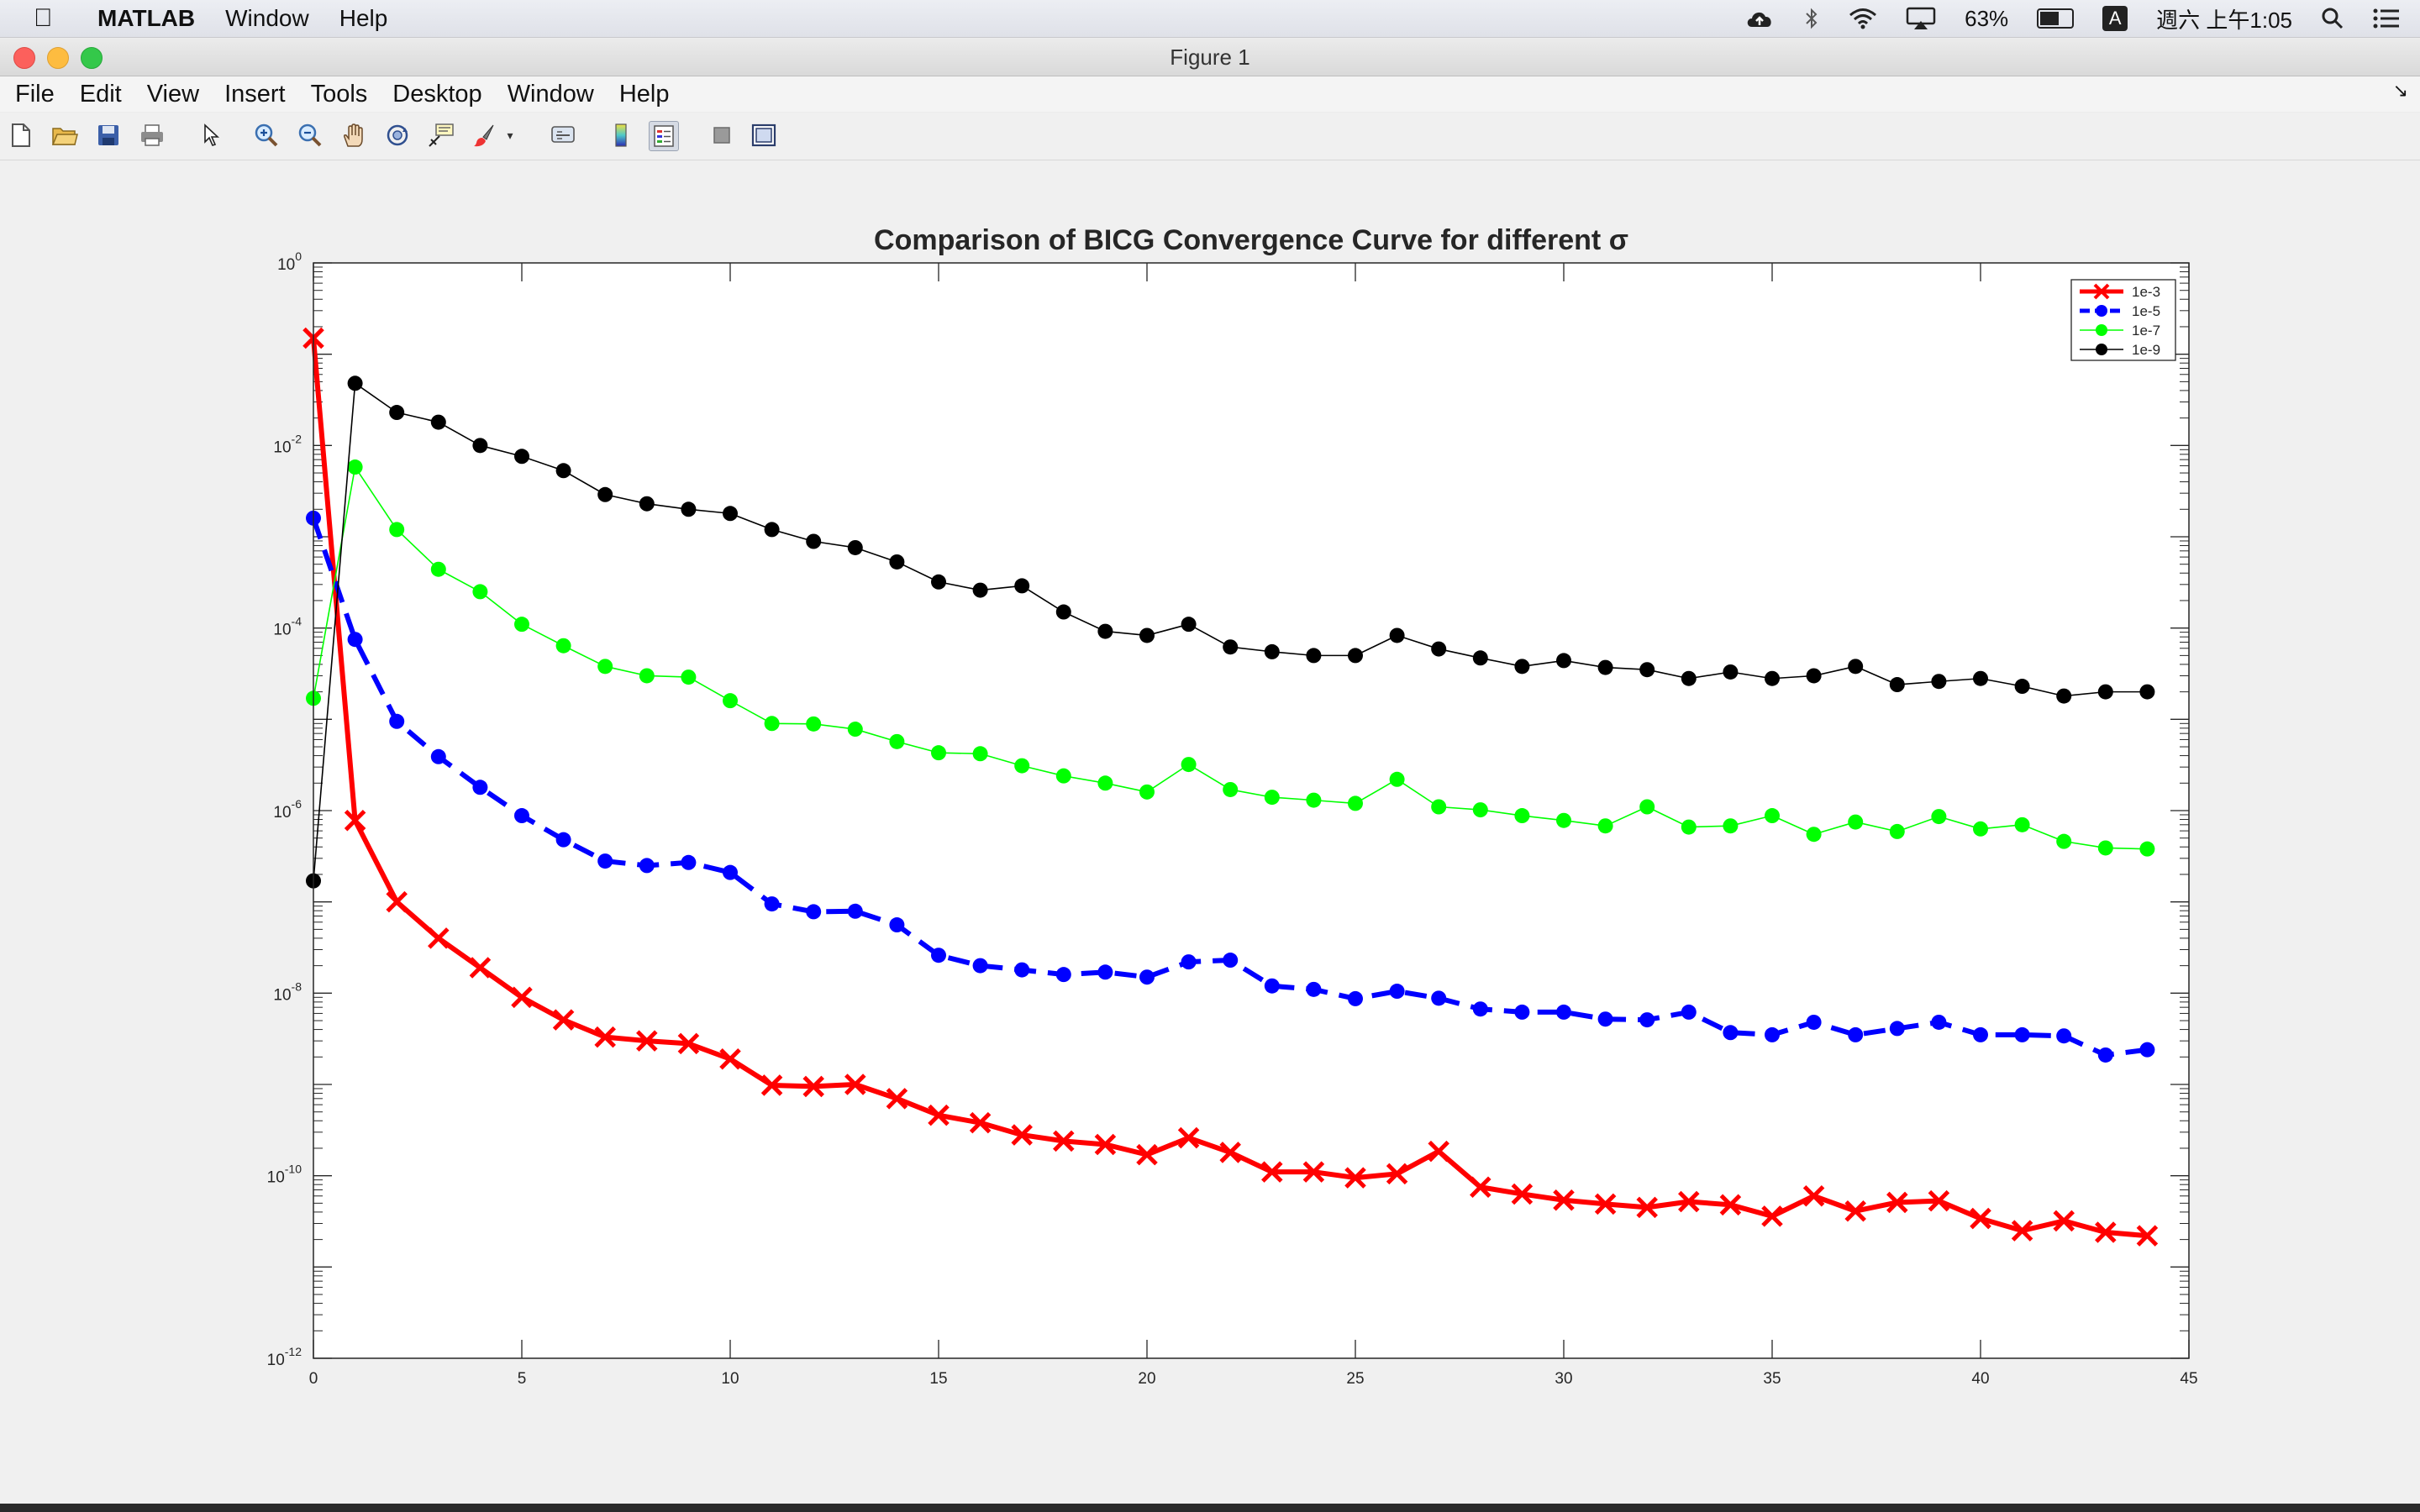 The width and height of the screenshot is (2420, 1512). What do you see at coordinates (1759, 18) in the screenshot?
I see `cloud-upload-icon` at bounding box center [1759, 18].